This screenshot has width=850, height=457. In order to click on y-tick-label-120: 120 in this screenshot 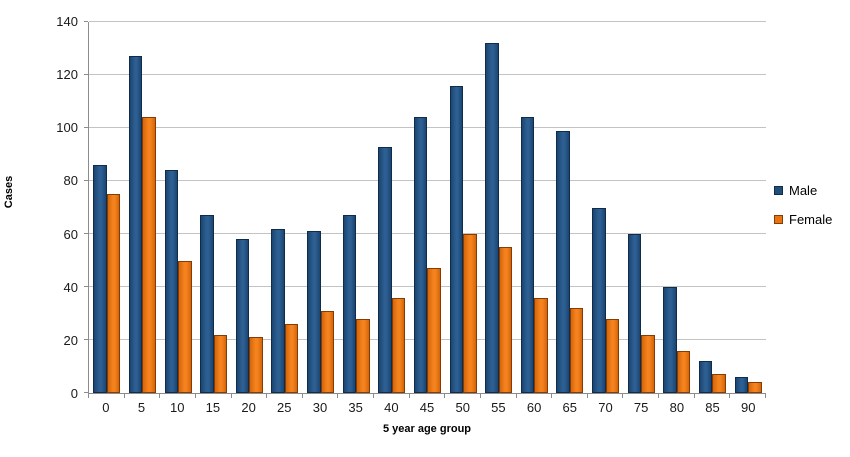, I will do `click(67, 75)`.